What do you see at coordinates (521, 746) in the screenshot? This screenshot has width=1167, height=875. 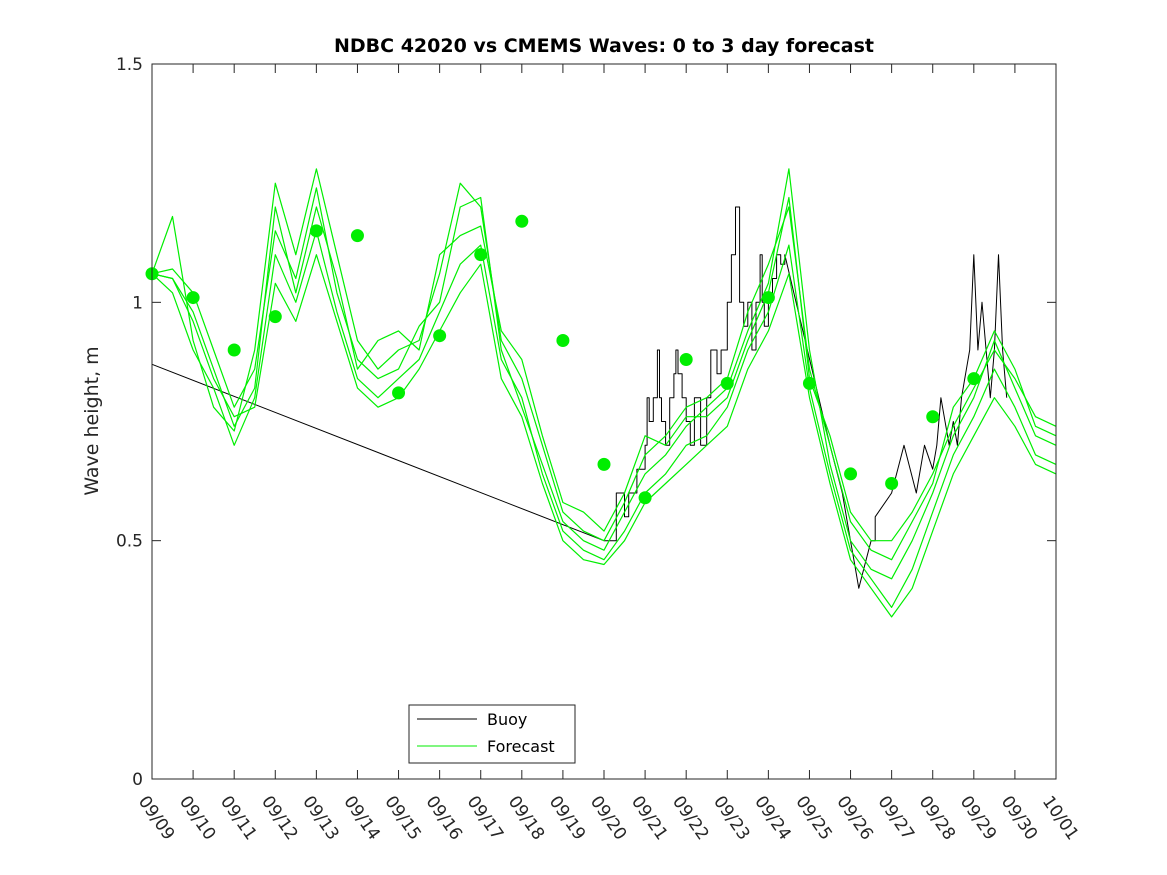 I see `legend-forecast-label: Forecast` at bounding box center [521, 746].